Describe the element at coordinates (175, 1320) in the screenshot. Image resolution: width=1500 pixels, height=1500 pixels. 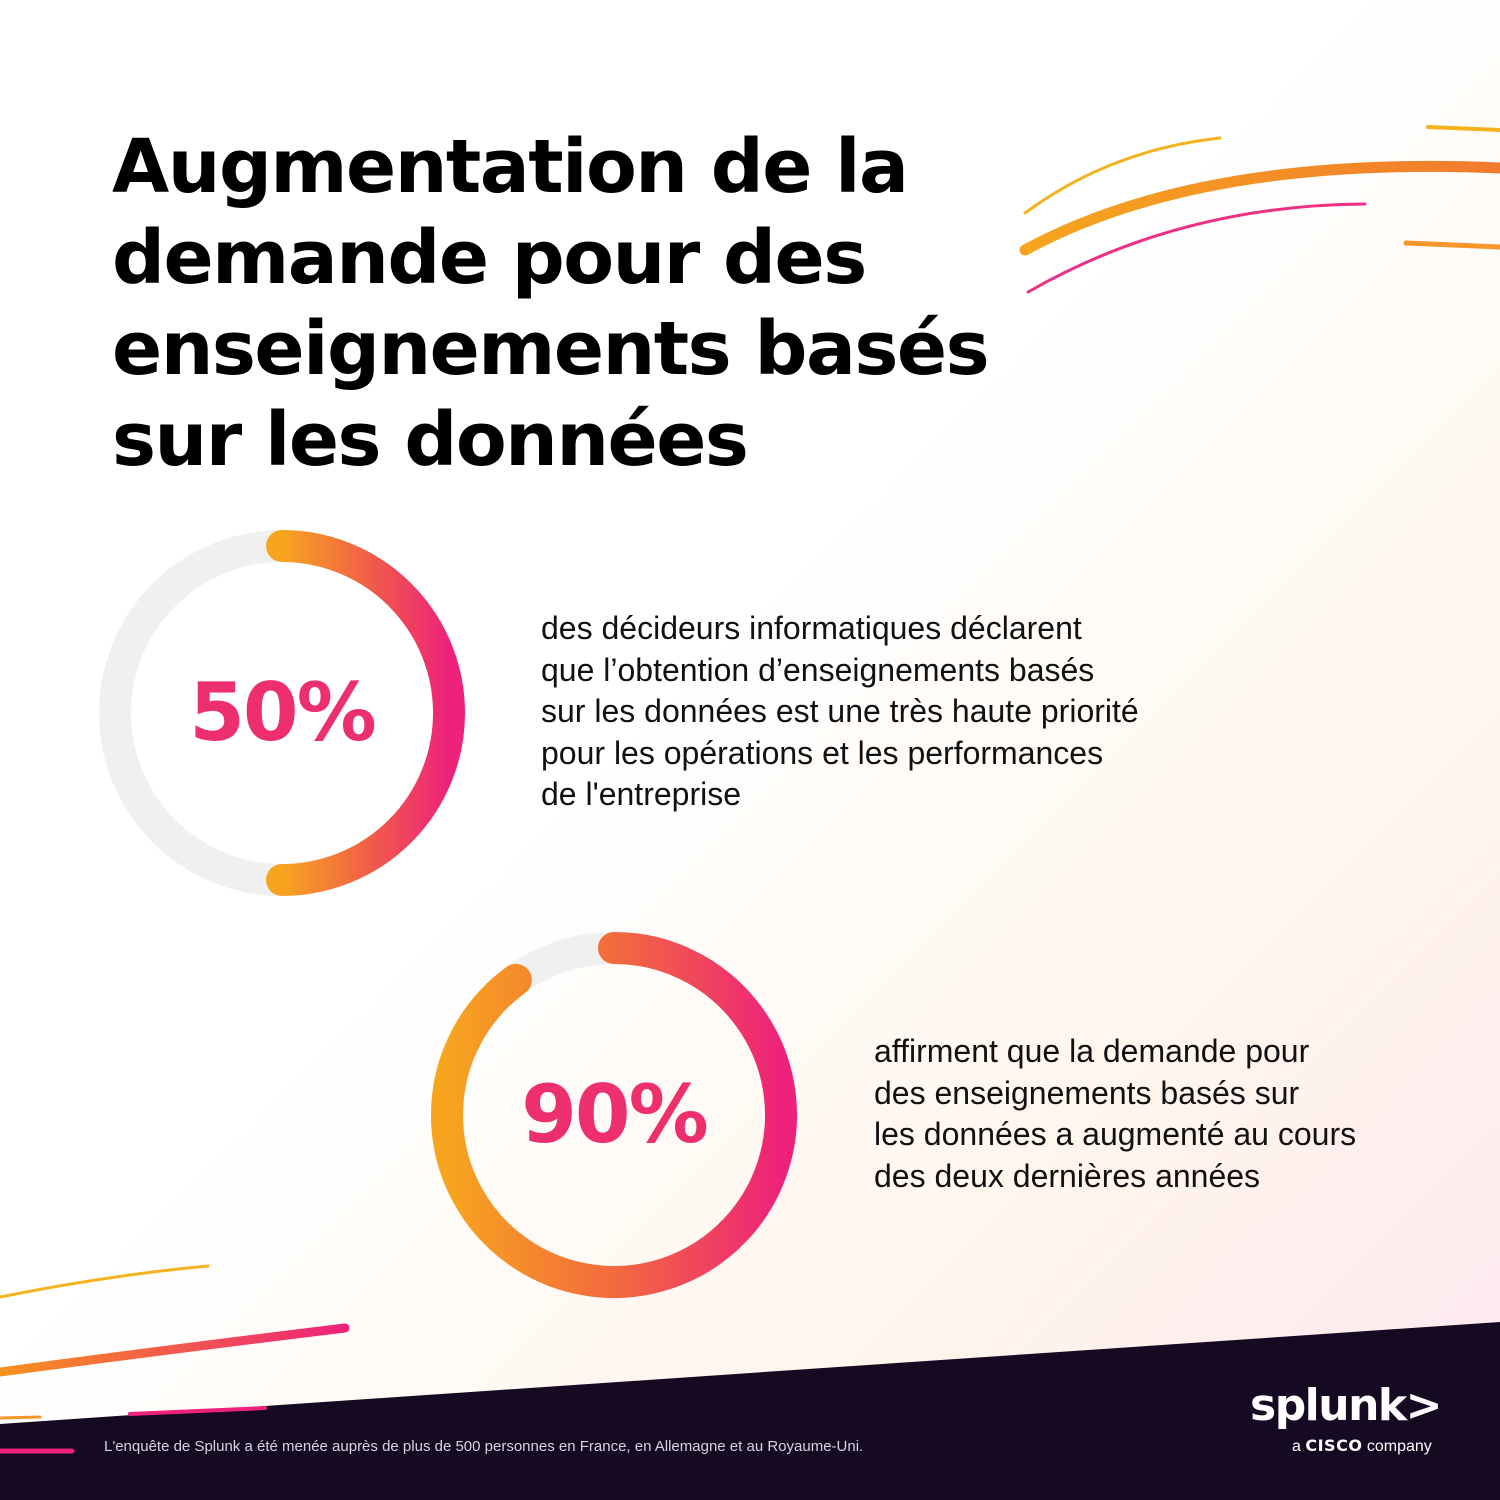
I see `bottom-left-decorative-streaks` at that location.